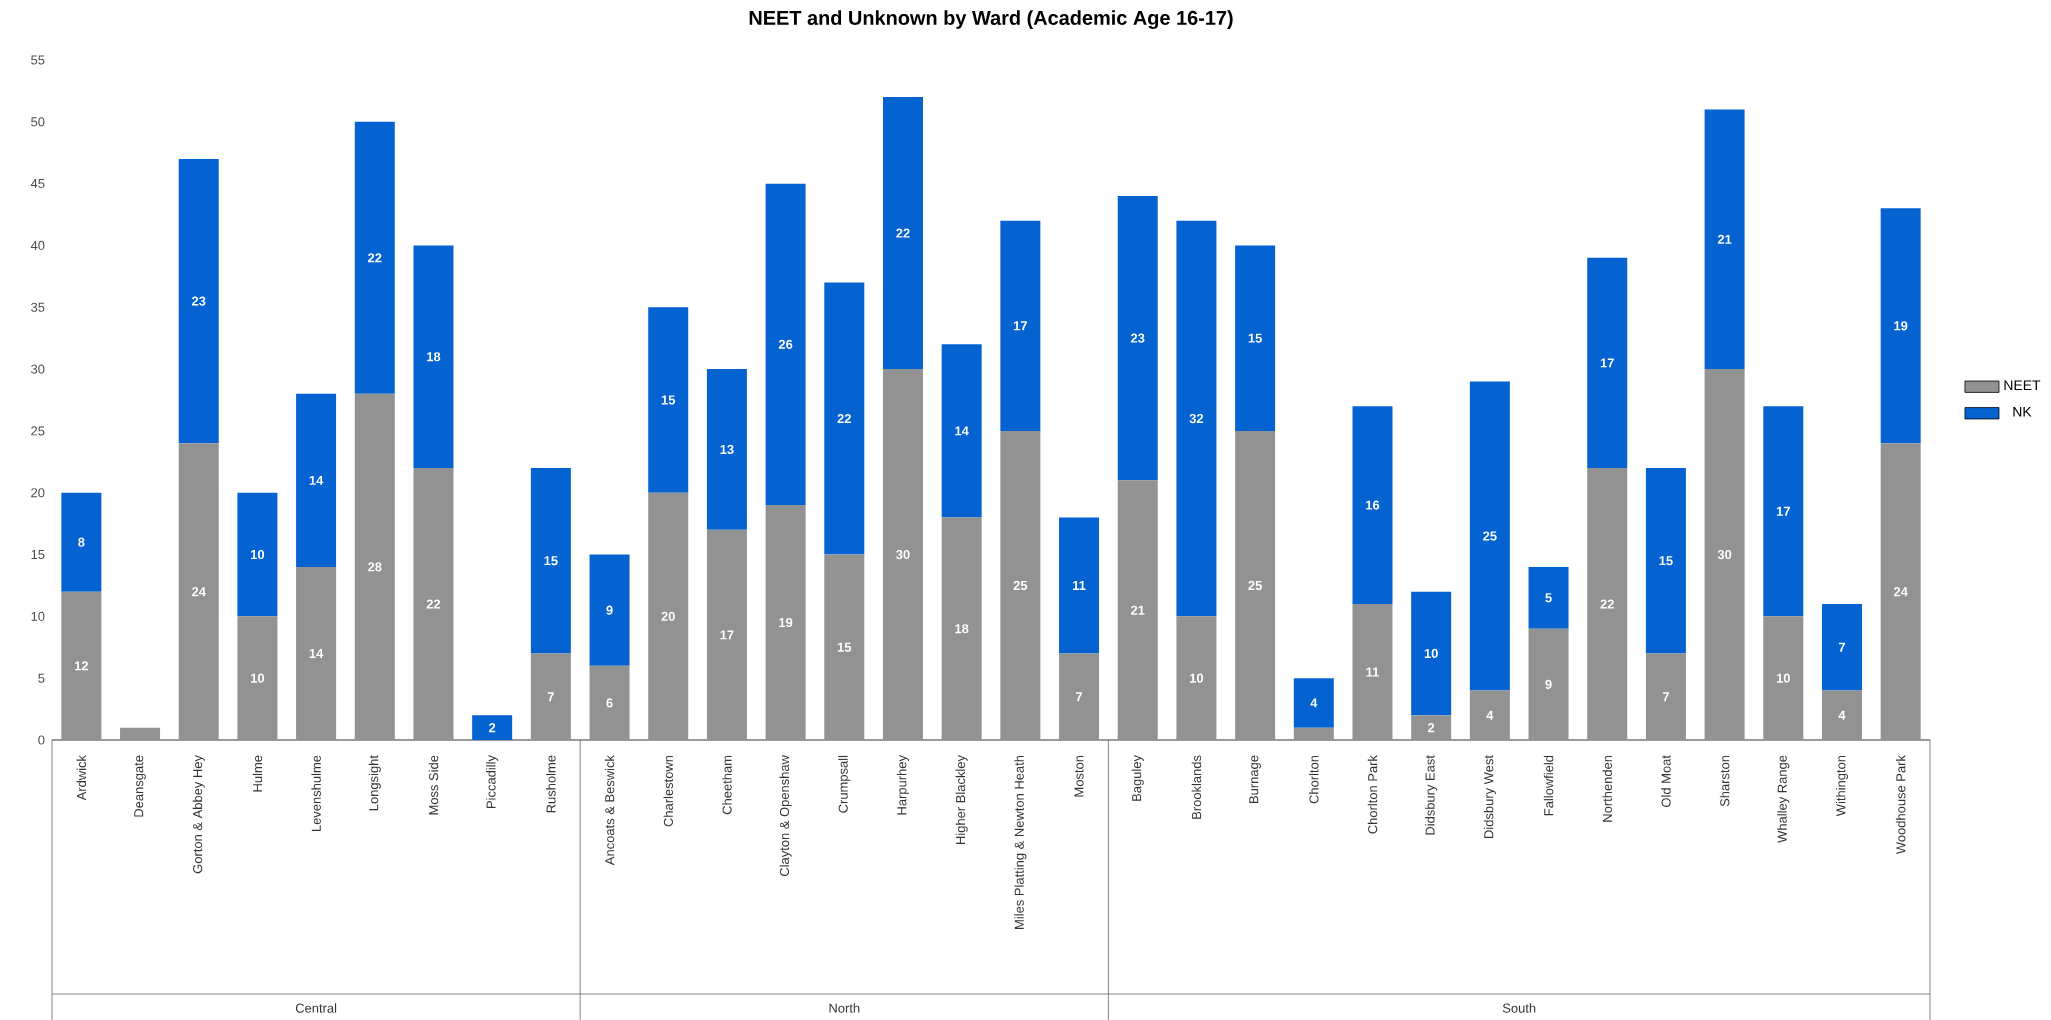 The image size is (2051, 1020). Describe the element at coordinates (140, 786) in the screenshot. I see `x-tick-label: Deansgate` at that location.